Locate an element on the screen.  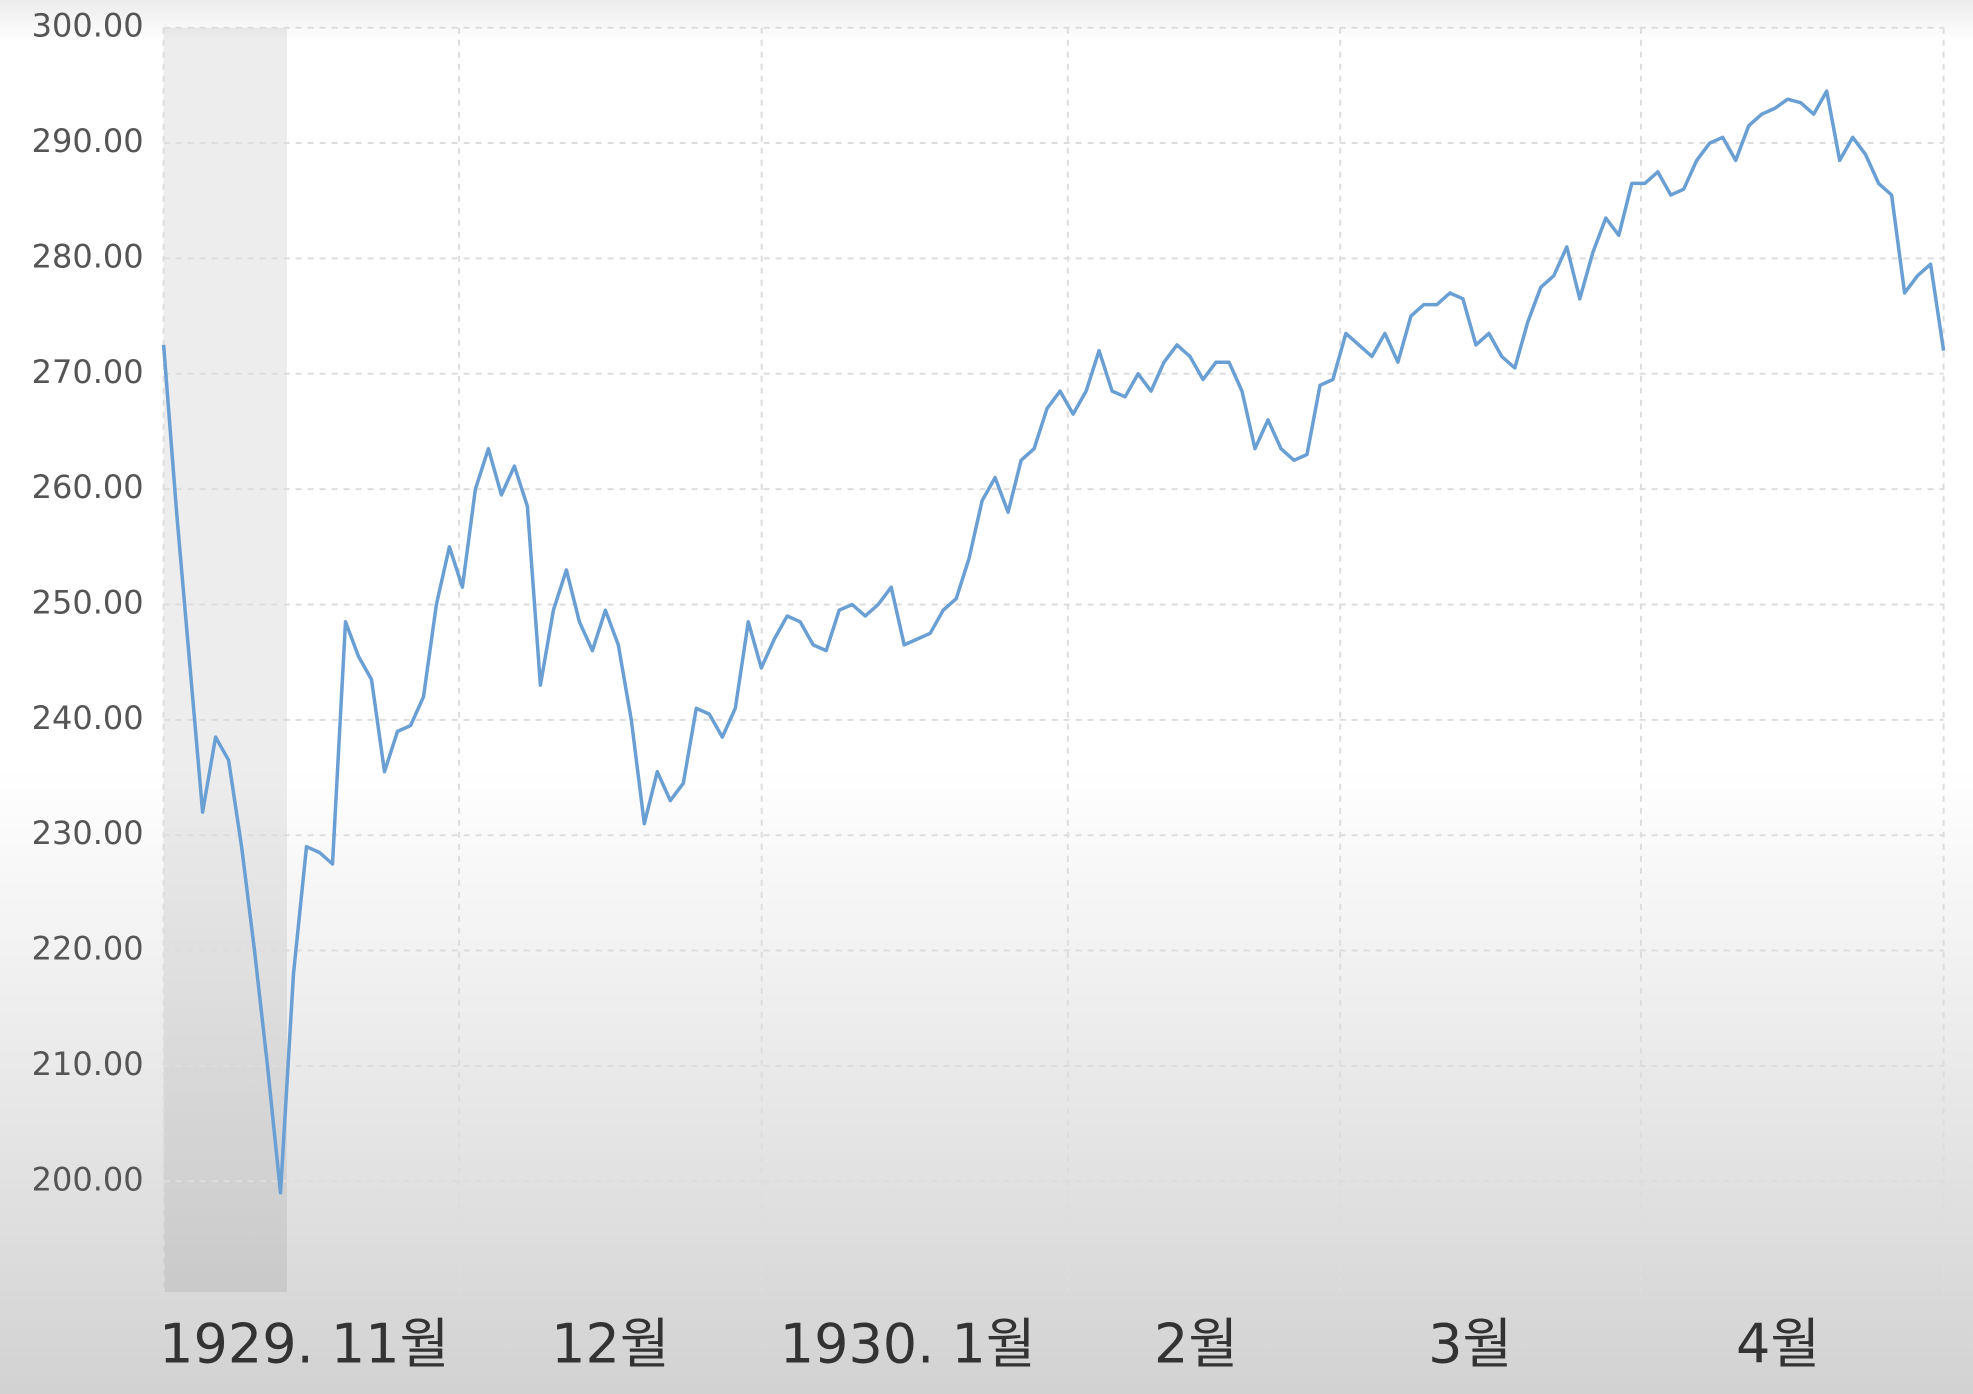
x-tick-label: 12월 is located at coordinates (610, 1344).